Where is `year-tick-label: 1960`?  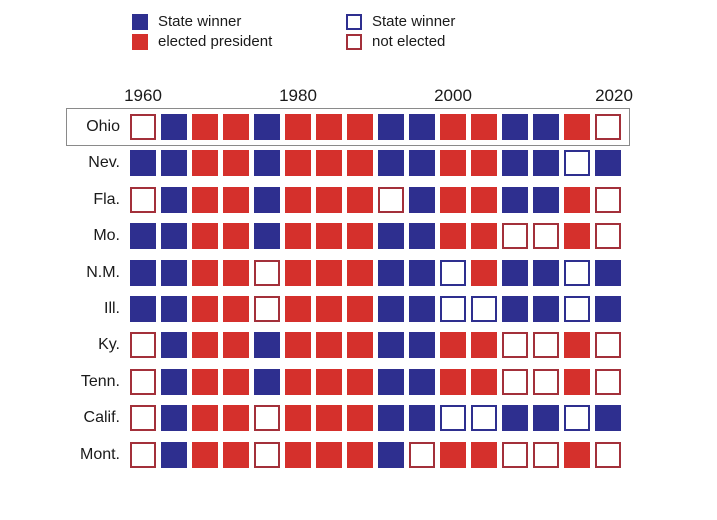
year-tick-label: 1960 is located at coordinates (143, 95).